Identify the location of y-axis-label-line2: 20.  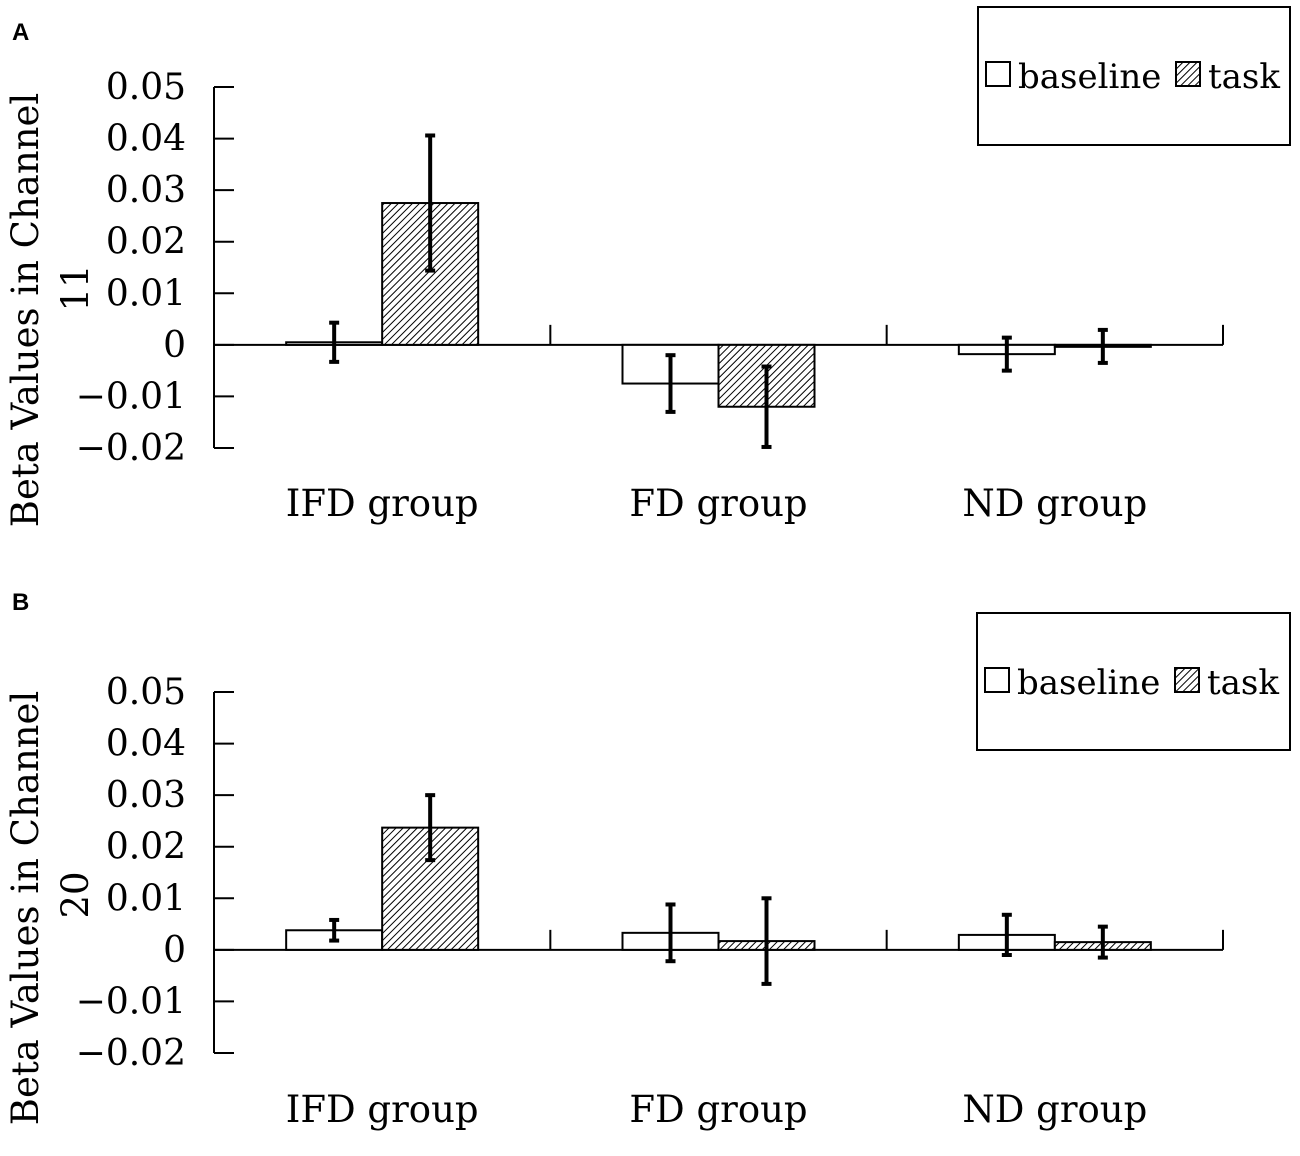
(75, 894).